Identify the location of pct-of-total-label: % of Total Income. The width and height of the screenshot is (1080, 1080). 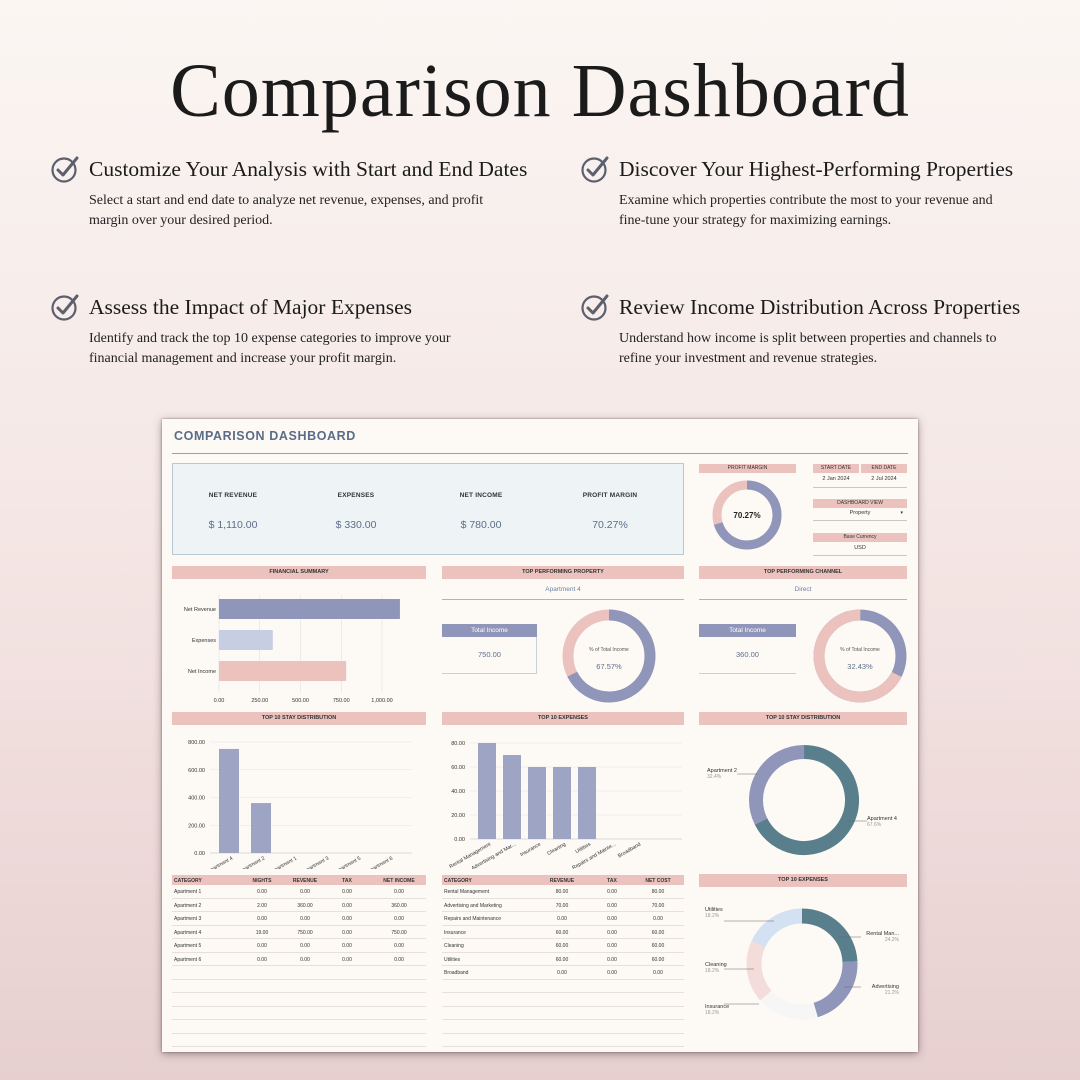
(860, 650).